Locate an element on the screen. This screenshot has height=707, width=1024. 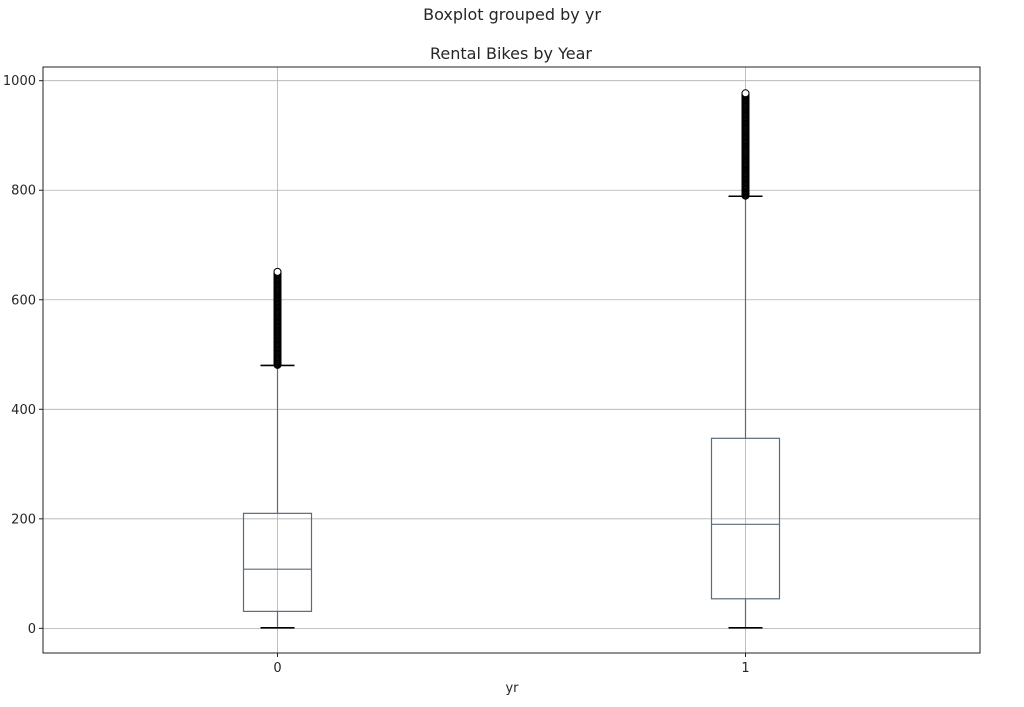
y-tick-label: 600 is located at coordinates (23, 300).